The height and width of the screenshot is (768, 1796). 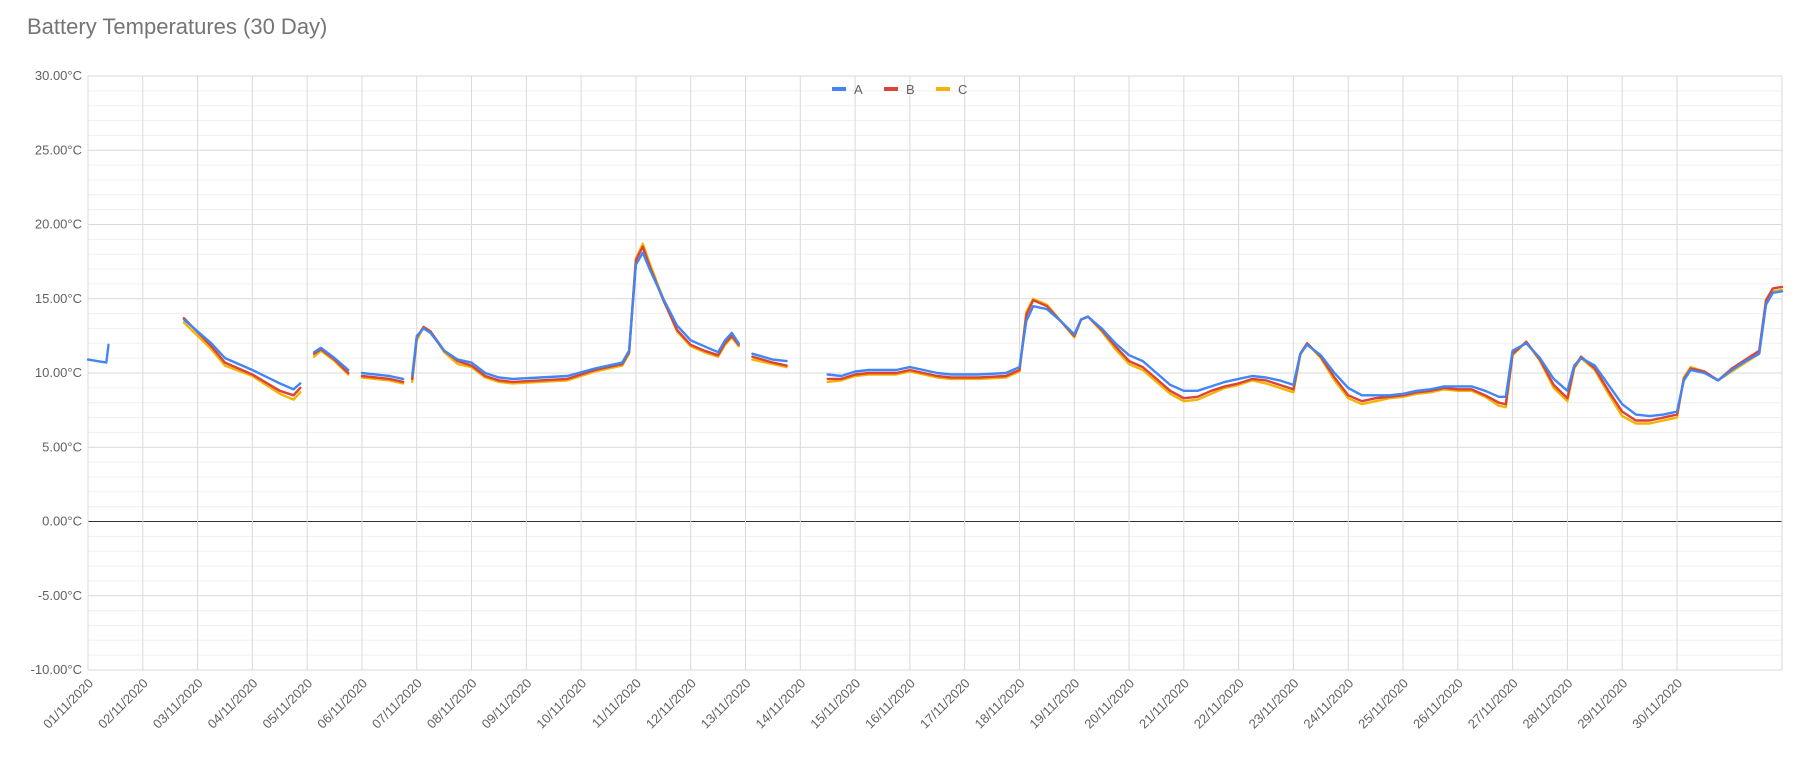 What do you see at coordinates (397, 704) in the screenshot?
I see `x-tick-label: 07/11/2020` at bounding box center [397, 704].